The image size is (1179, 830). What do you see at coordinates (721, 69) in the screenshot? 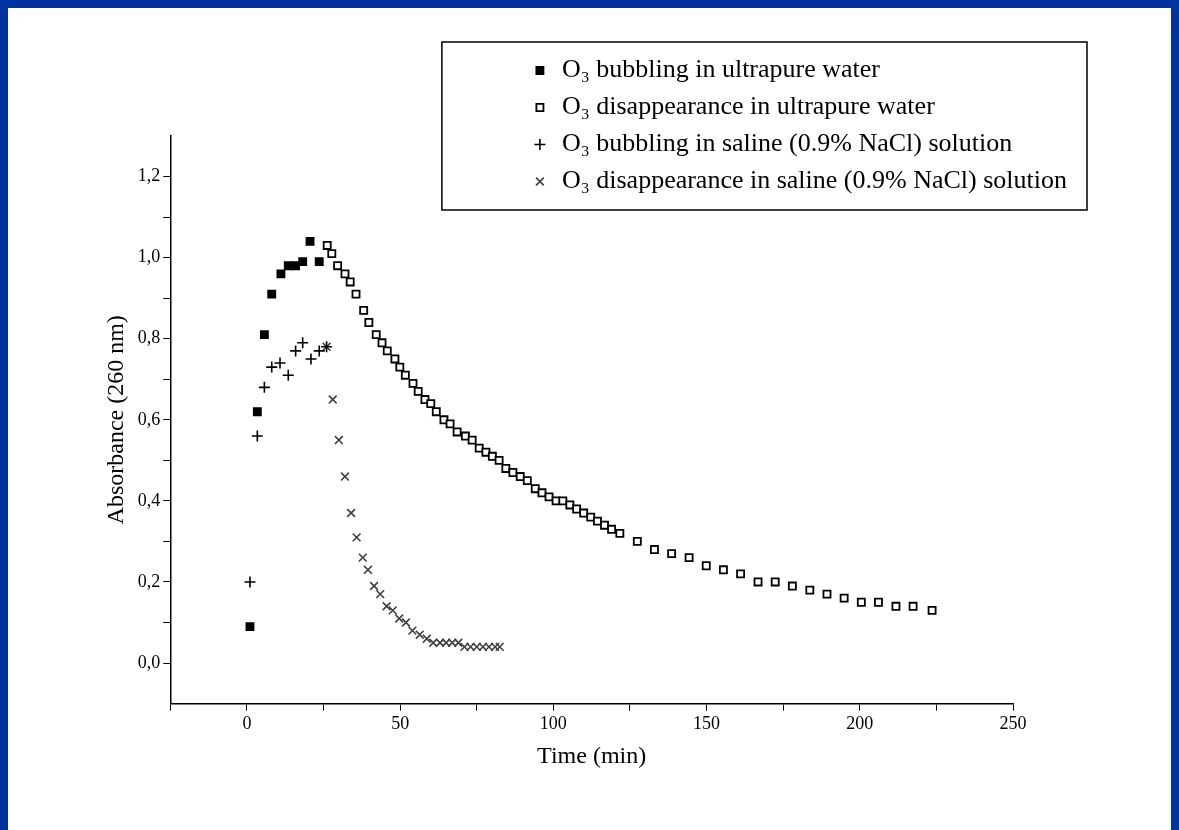
I see `legend-label: O₃ bubbling in ultrapure water` at bounding box center [721, 69].